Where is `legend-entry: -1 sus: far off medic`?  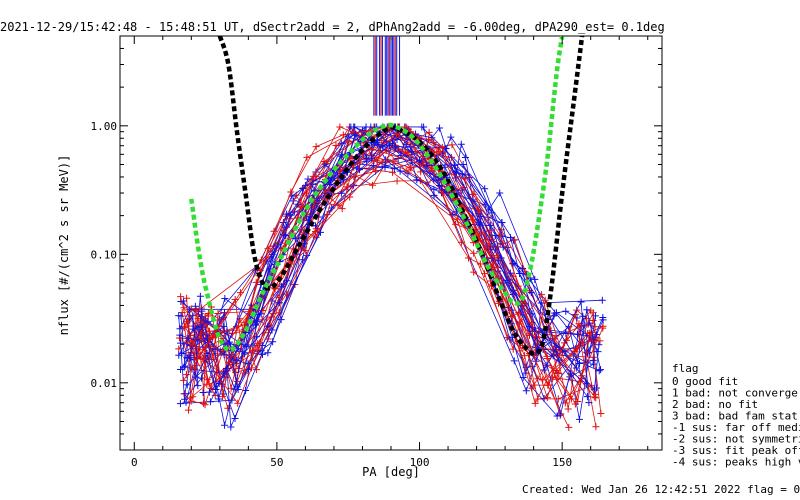 legend-entry: -1 sus: far off medic is located at coordinates (736, 427).